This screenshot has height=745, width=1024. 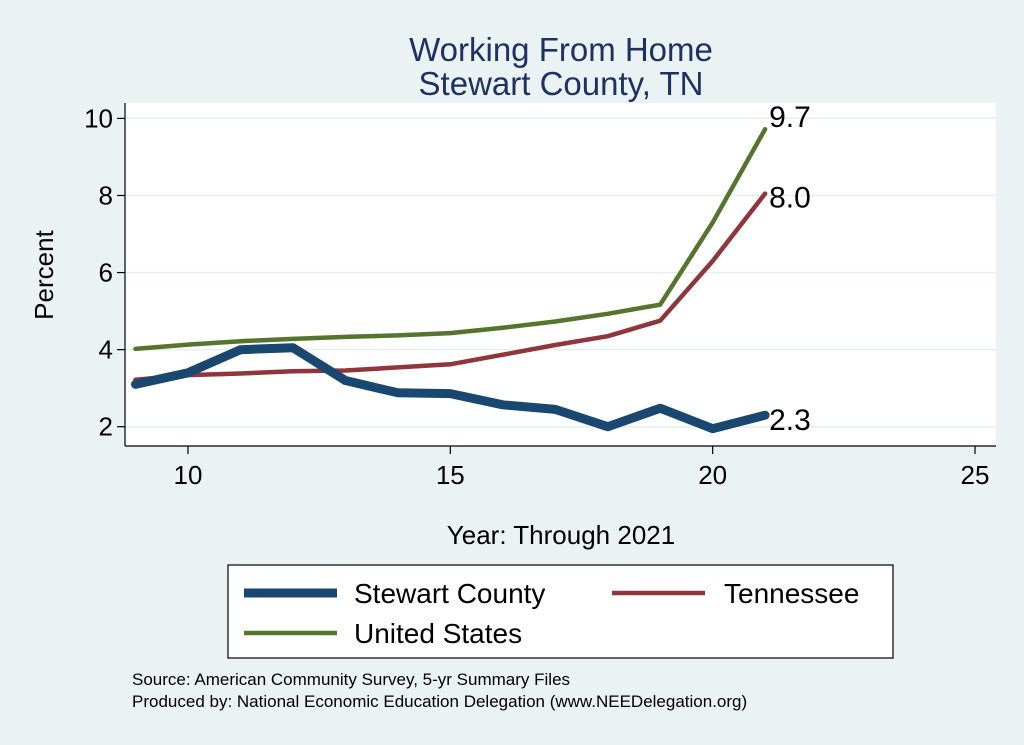 What do you see at coordinates (106, 427) in the screenshot?
I see `y-tick-label: 2` at bounding box center [106, 427].